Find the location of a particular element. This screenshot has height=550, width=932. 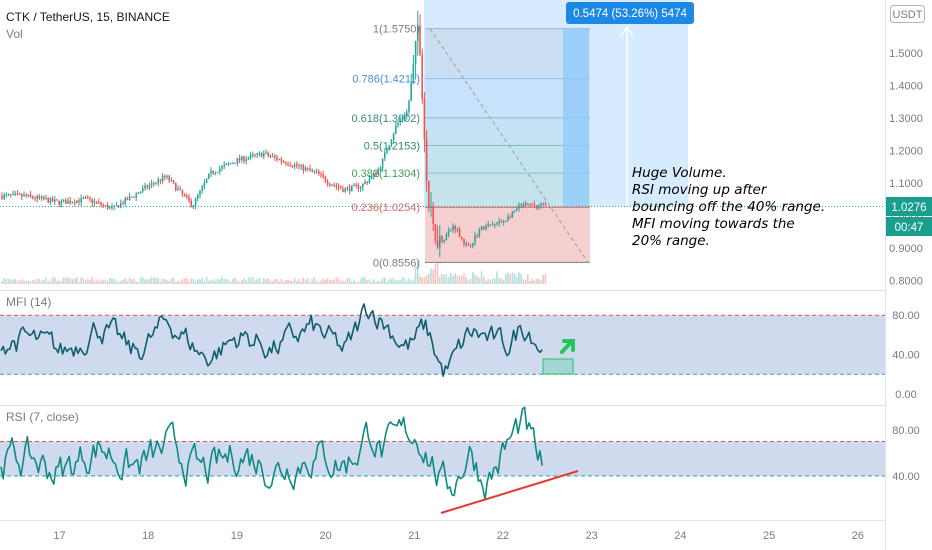

mfi-band is located at coordinates (442, 345).